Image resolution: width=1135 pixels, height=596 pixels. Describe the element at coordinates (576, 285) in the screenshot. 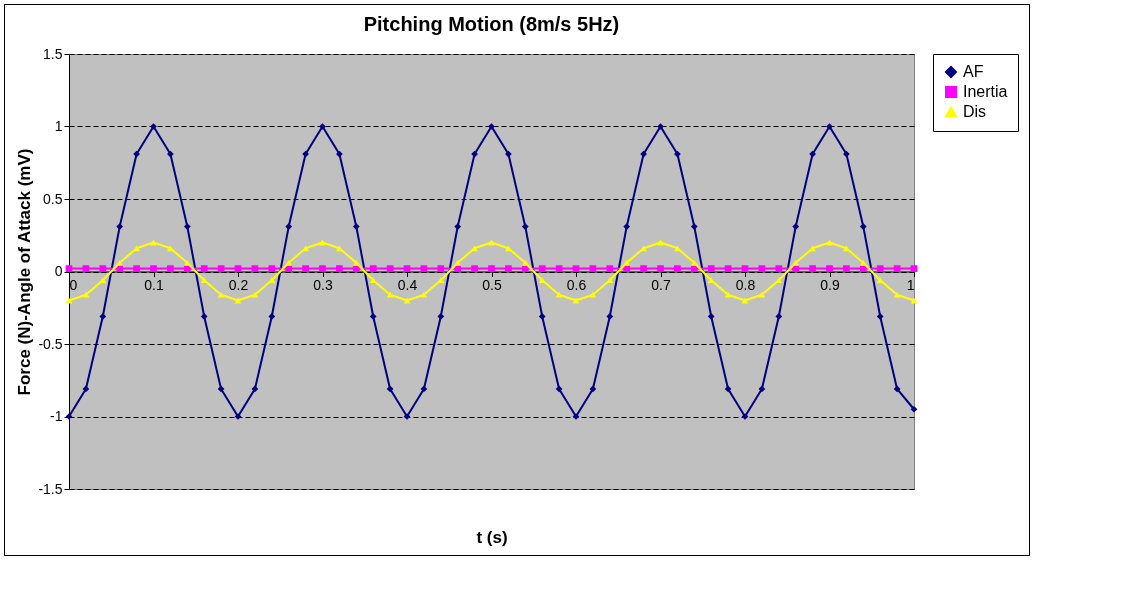

I see `x-tick-label: 0.6` at that location.